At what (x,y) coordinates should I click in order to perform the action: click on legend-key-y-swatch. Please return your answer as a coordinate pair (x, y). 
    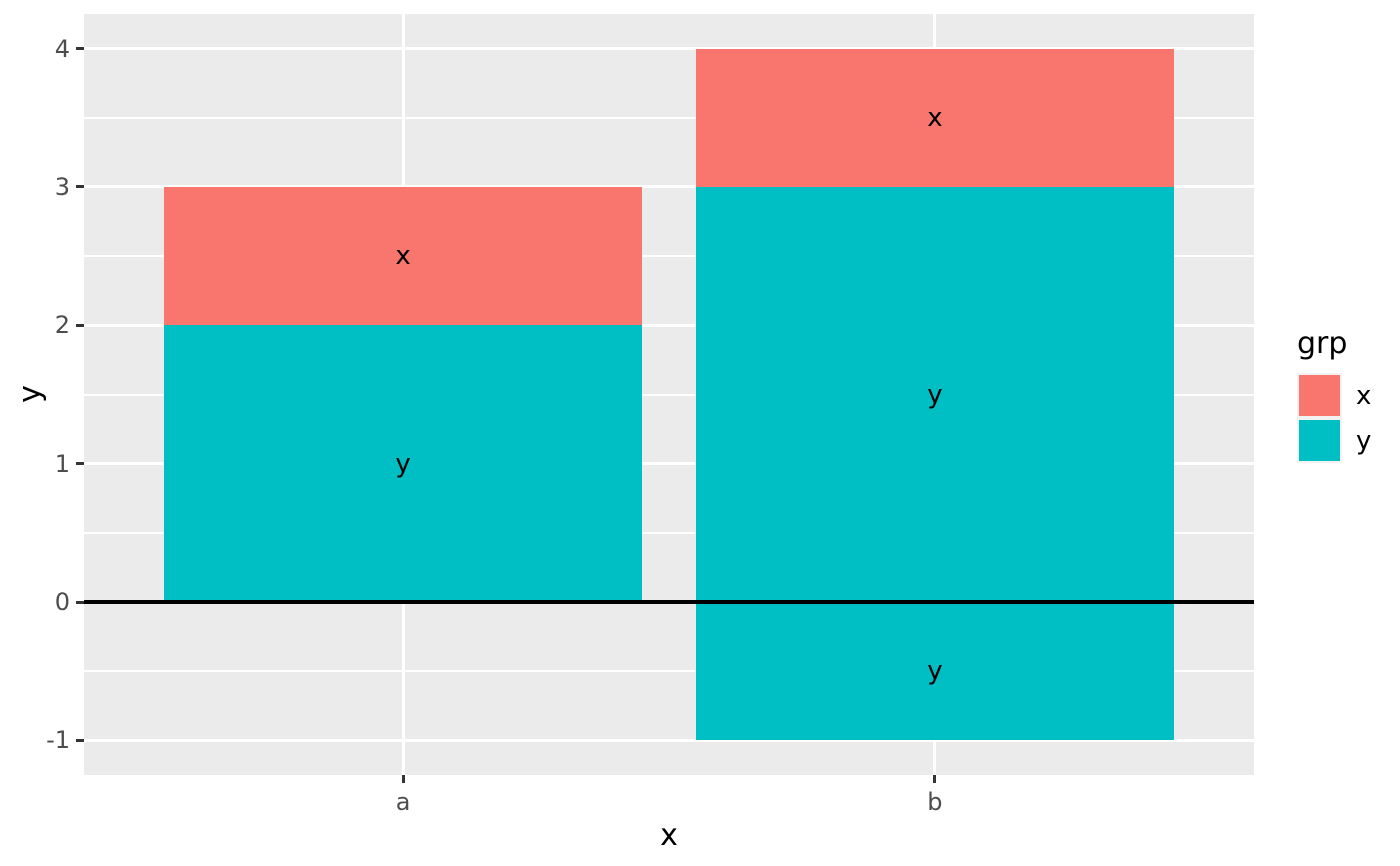
    Looking at the image, I should click on (1319, 440).